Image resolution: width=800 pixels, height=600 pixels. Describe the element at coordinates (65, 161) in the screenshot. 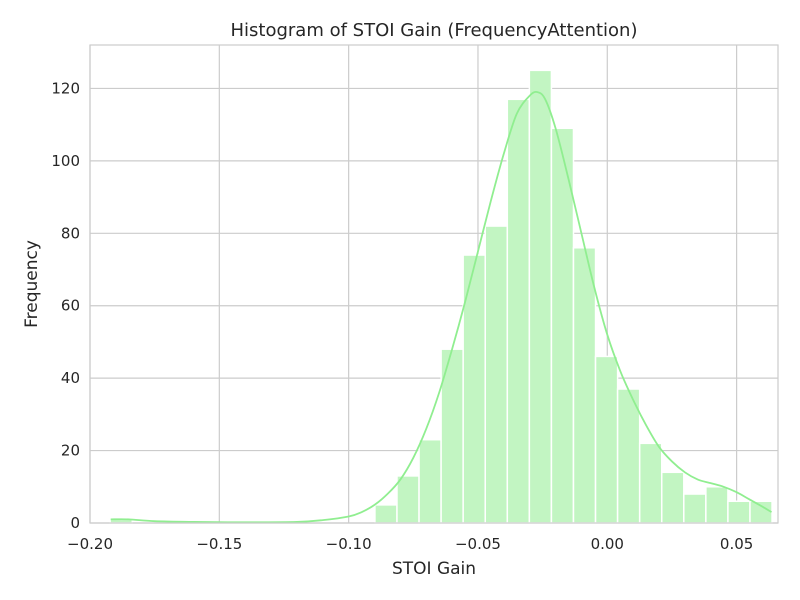

I see `y-tick-label: 100` at that location.